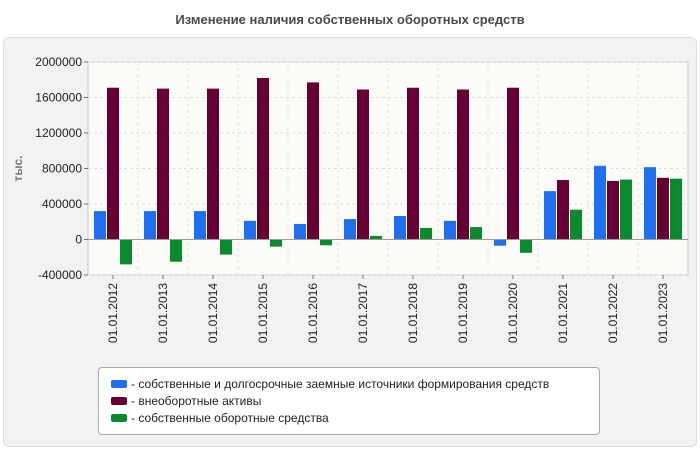 This screenshot has height=450, width=700. Describe the element at coordinates (119, 401) in the screenshot. I see `legend-swatch-noncurrent` at that location.